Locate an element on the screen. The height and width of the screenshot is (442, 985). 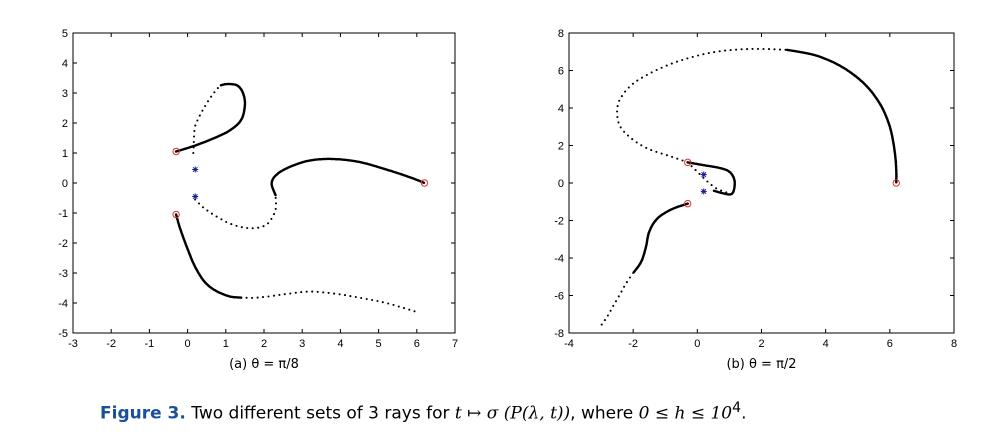
y-tick-label: 4 is located at coordinates (65, 64).